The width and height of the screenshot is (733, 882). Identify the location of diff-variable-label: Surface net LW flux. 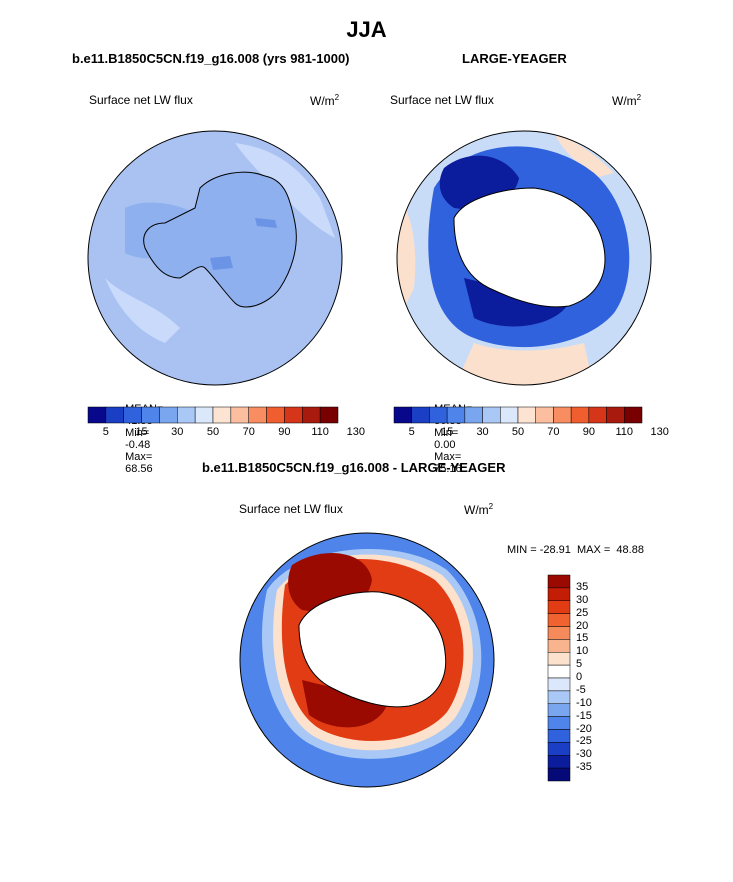
(291, 509).